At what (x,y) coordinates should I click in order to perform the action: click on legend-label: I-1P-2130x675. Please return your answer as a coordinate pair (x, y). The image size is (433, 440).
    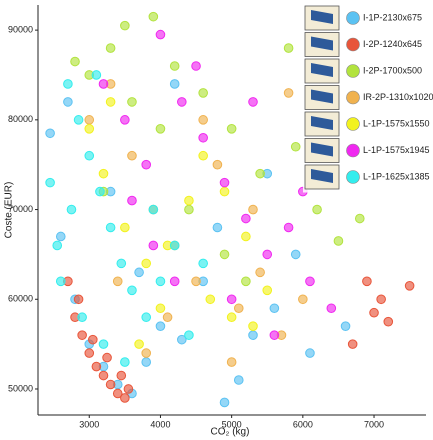
    Looking at the image, I should click on (392, 17).